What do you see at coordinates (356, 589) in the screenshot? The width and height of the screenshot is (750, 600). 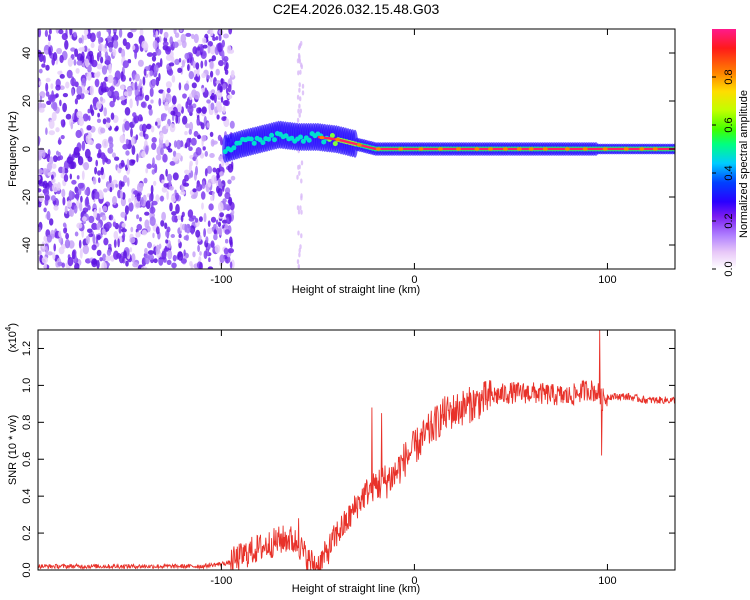 I see `snr-xlabel: Height of straight line (km)` at bounding box center [356, 589].